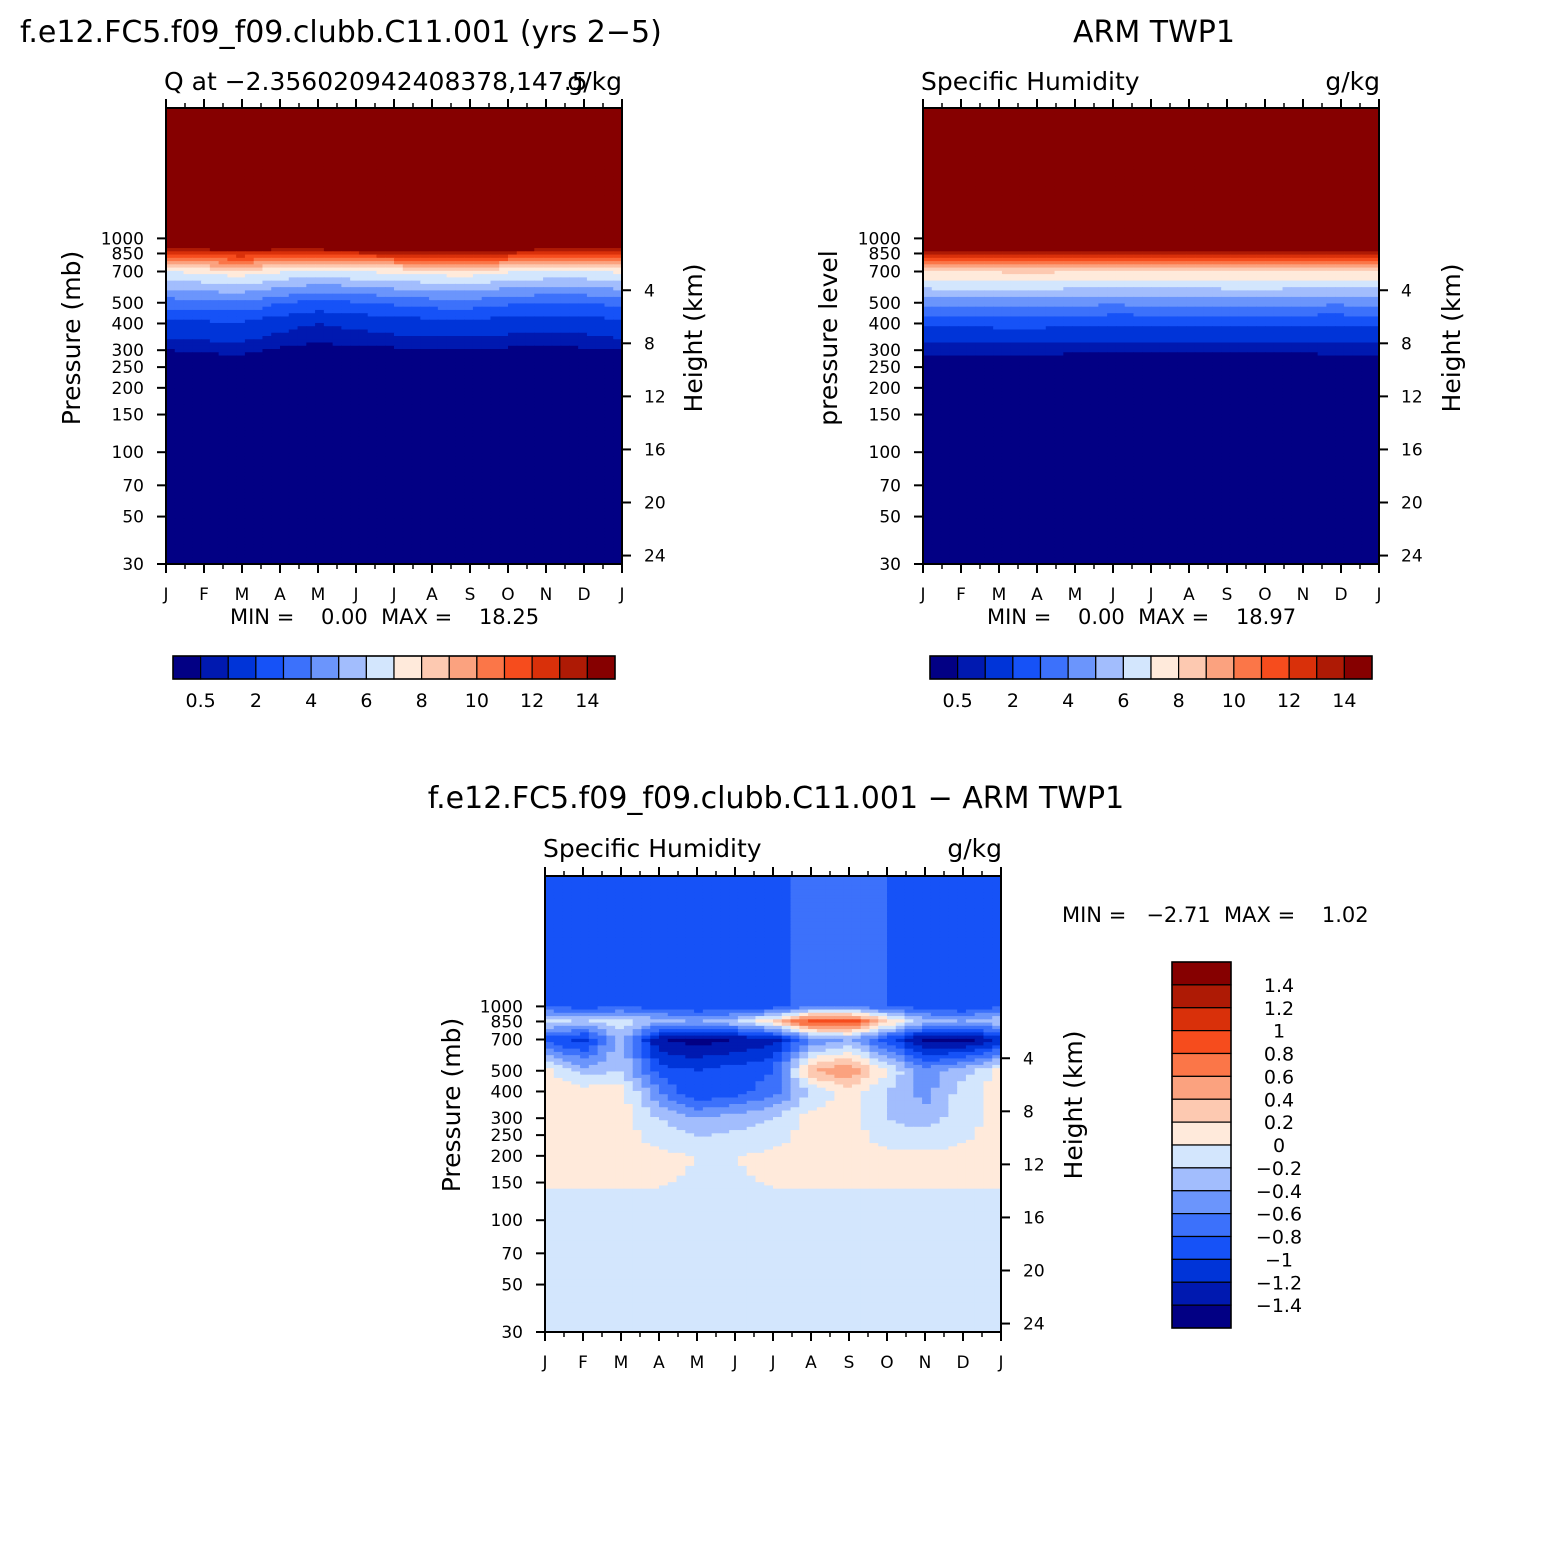 The height and width of the screenshot is (1547, 1547). Describe the element at coordinates (594, 81) in the screenshot. I see `model-units: g/kg` at that location.